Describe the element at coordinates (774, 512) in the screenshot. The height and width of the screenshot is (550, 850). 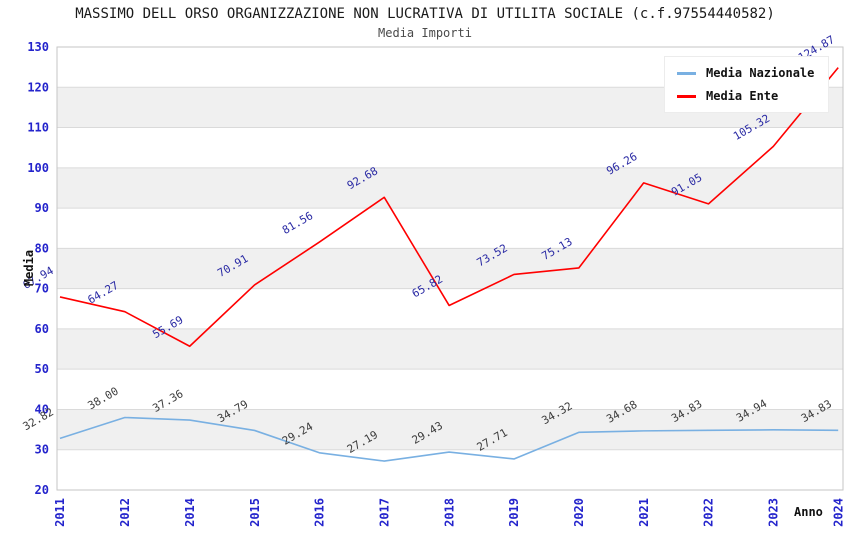
I see `x-tick-label: 2023` at that location.